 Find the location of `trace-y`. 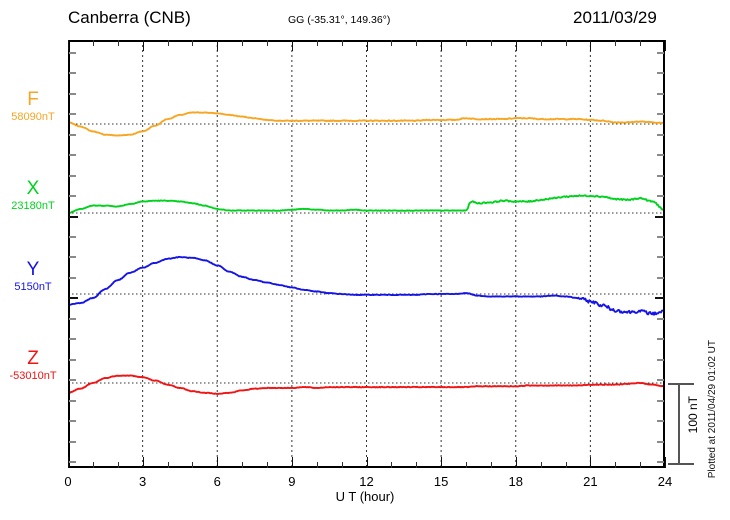

trace-y is located at coordinates (366, 285).